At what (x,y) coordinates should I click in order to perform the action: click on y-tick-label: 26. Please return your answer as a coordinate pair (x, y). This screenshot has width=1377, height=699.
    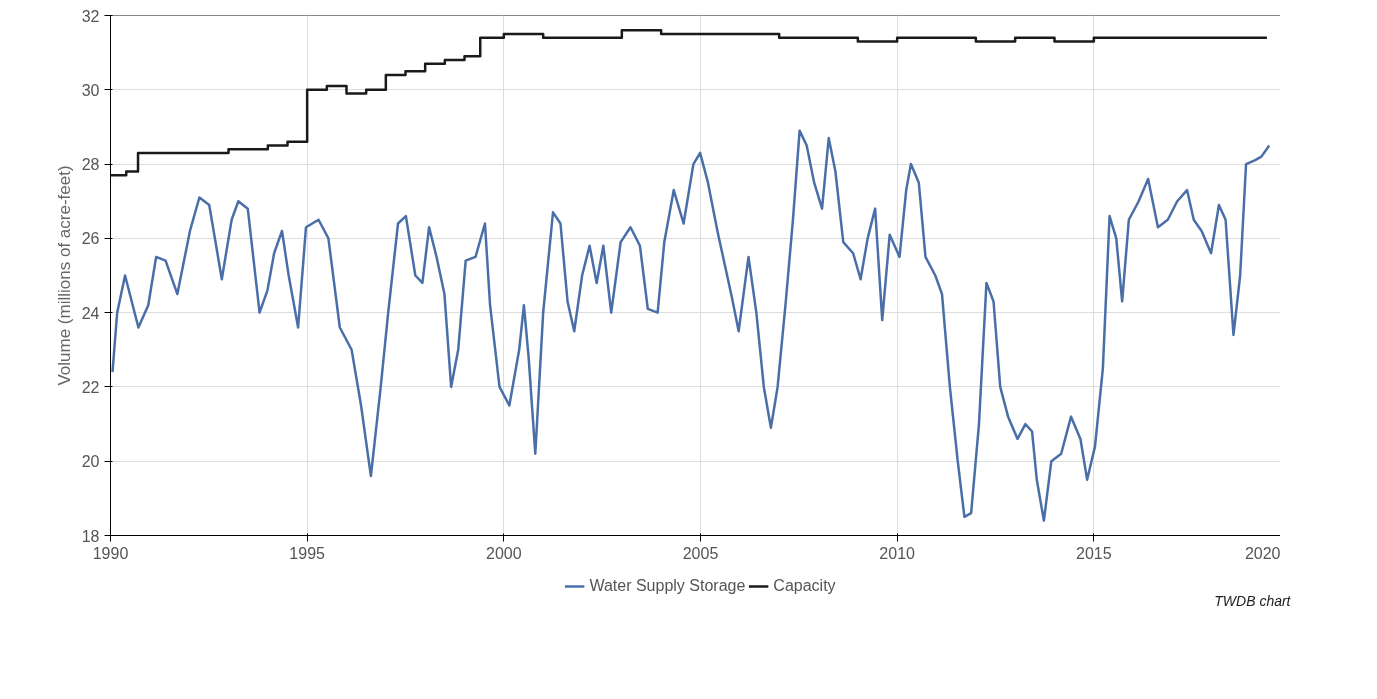
    Looking at the image, I should click on (90, 239).